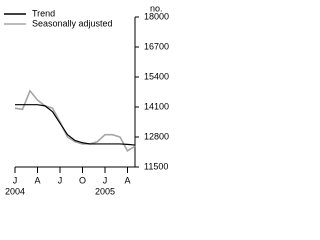  What do you see at coordinates (15, 191) in the screenshot?
I see `x-year-label: 2004` at bounding box center [15, 191].